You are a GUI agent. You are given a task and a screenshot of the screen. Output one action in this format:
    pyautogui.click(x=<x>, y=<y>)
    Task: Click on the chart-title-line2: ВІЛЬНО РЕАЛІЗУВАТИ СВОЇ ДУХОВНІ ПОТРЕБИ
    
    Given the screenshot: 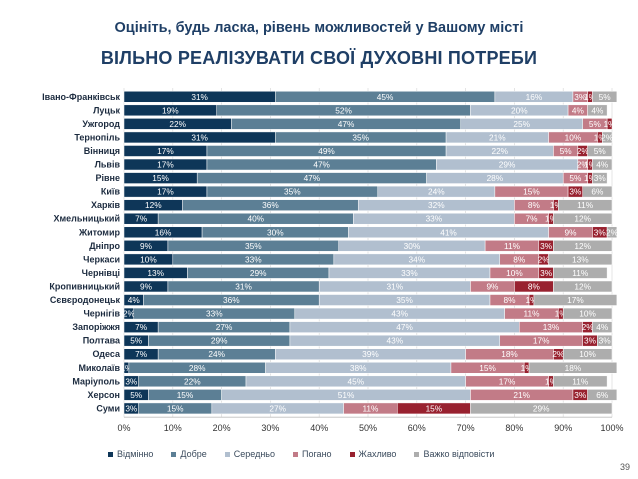 What is the action you would take?
    pyautogui.click(x=319, y=58)
    